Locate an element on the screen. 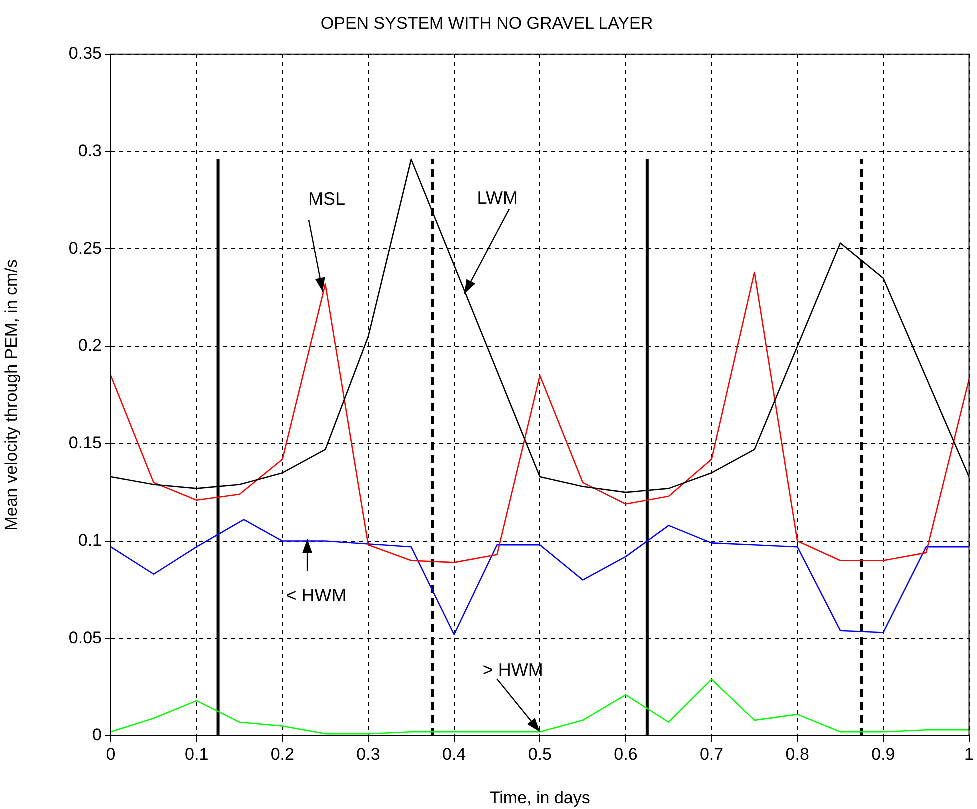  x-axis-title: Time, in days is located at coordinates (540, 798).